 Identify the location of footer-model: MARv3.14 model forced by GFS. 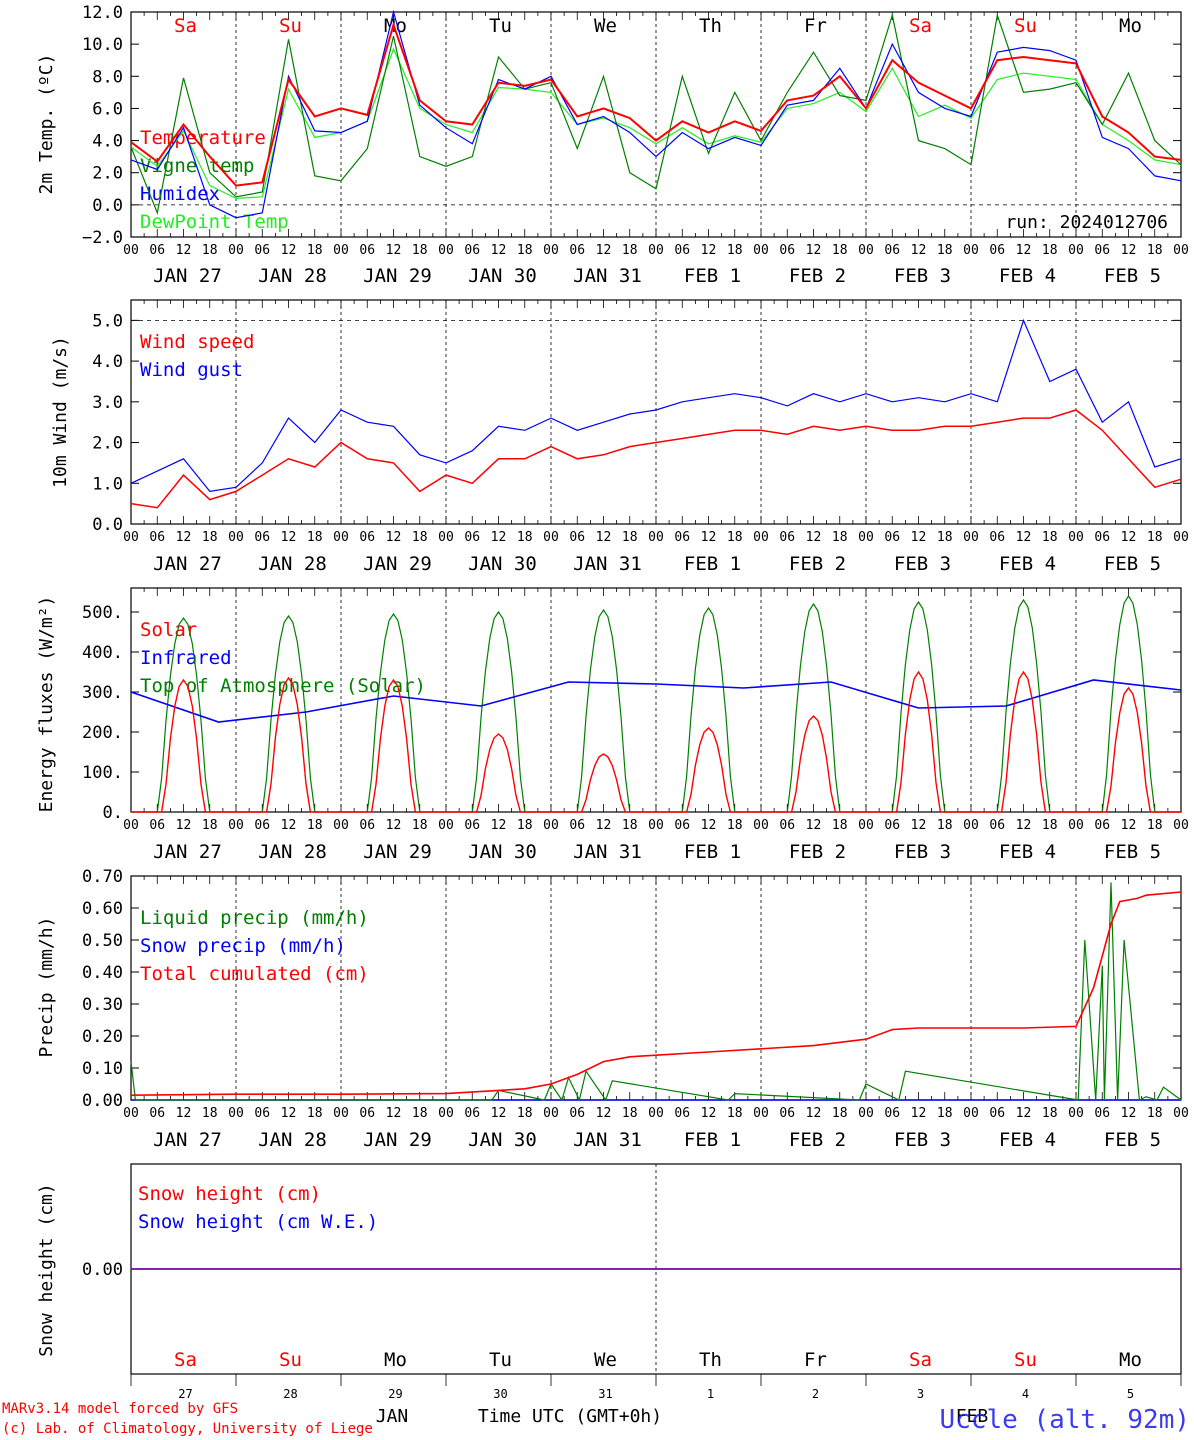
(120, 1409).